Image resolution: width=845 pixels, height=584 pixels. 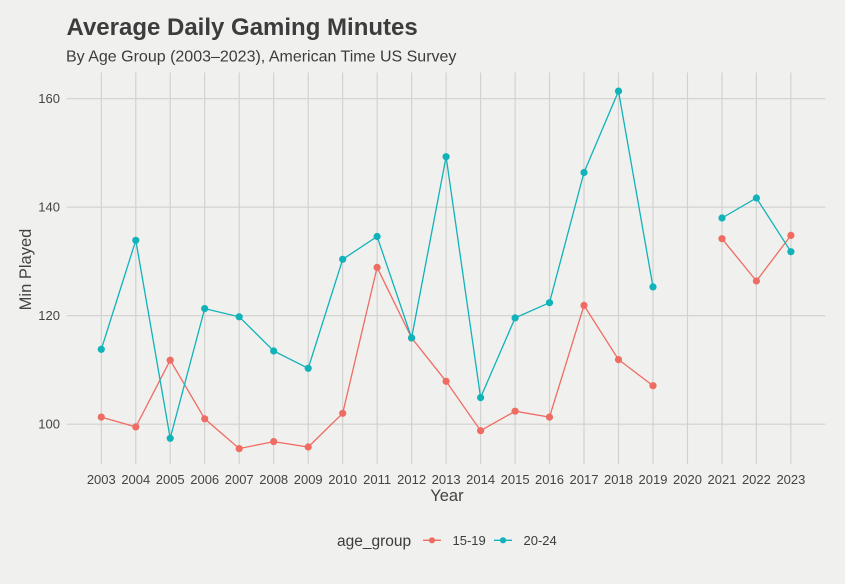 What do you see at coordinates (135, 479) in the screenshot?
I see `svg-text: 2004` at bounding box center [135, 479].